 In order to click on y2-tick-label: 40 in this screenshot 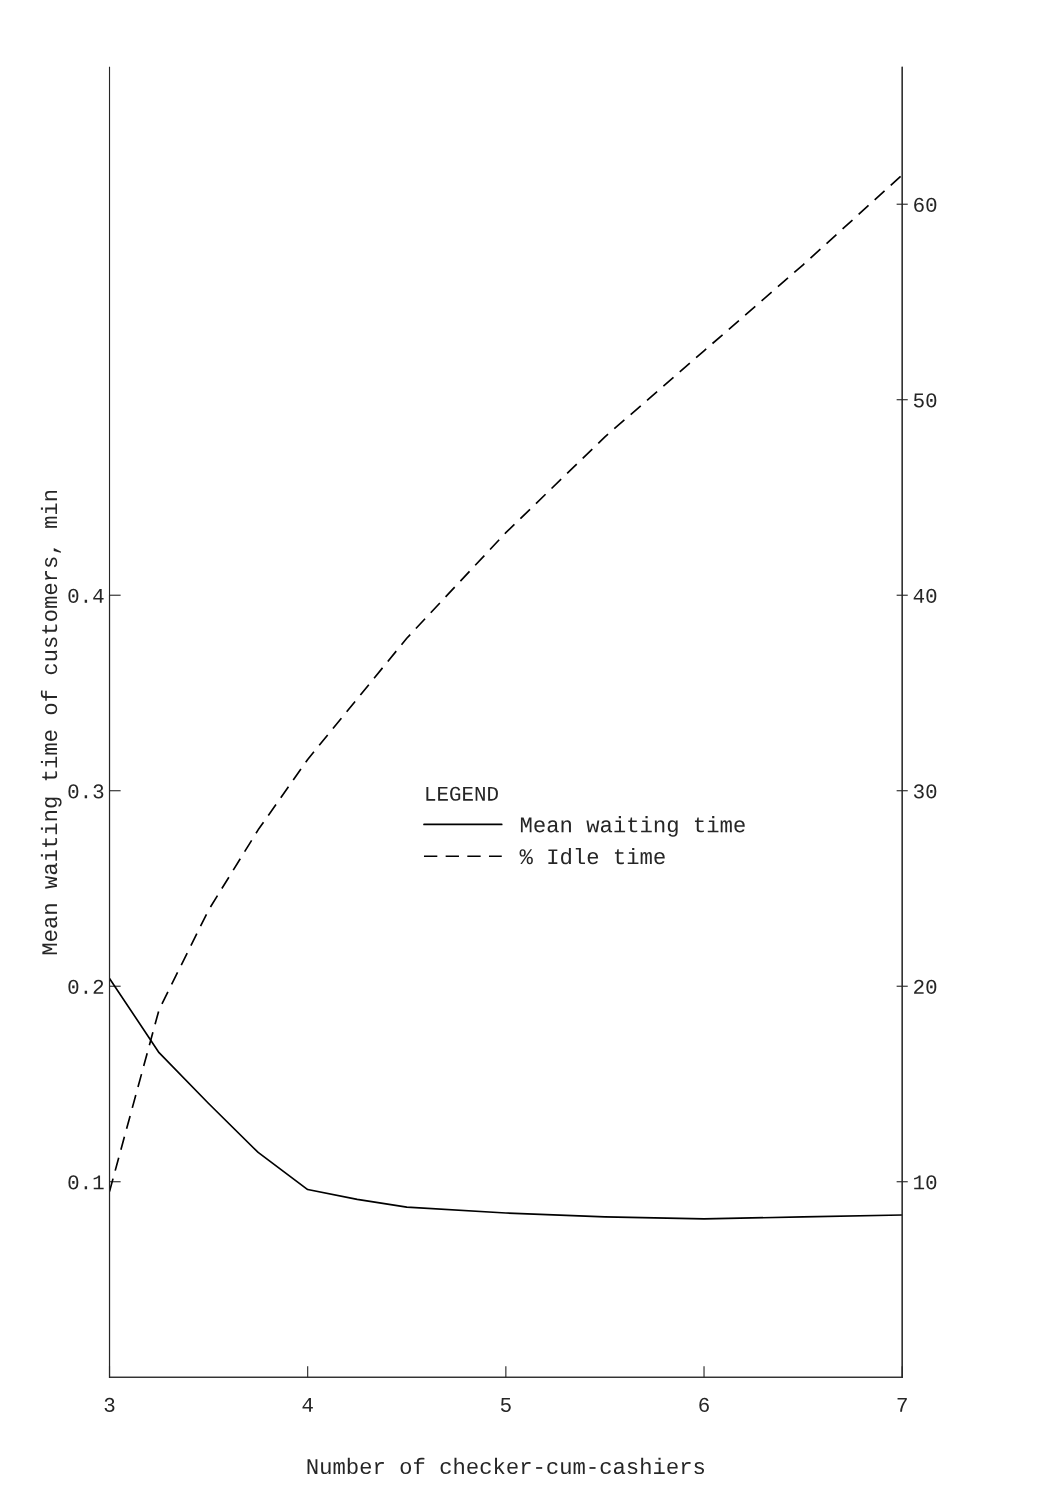, I will do `click(925, 595)`.